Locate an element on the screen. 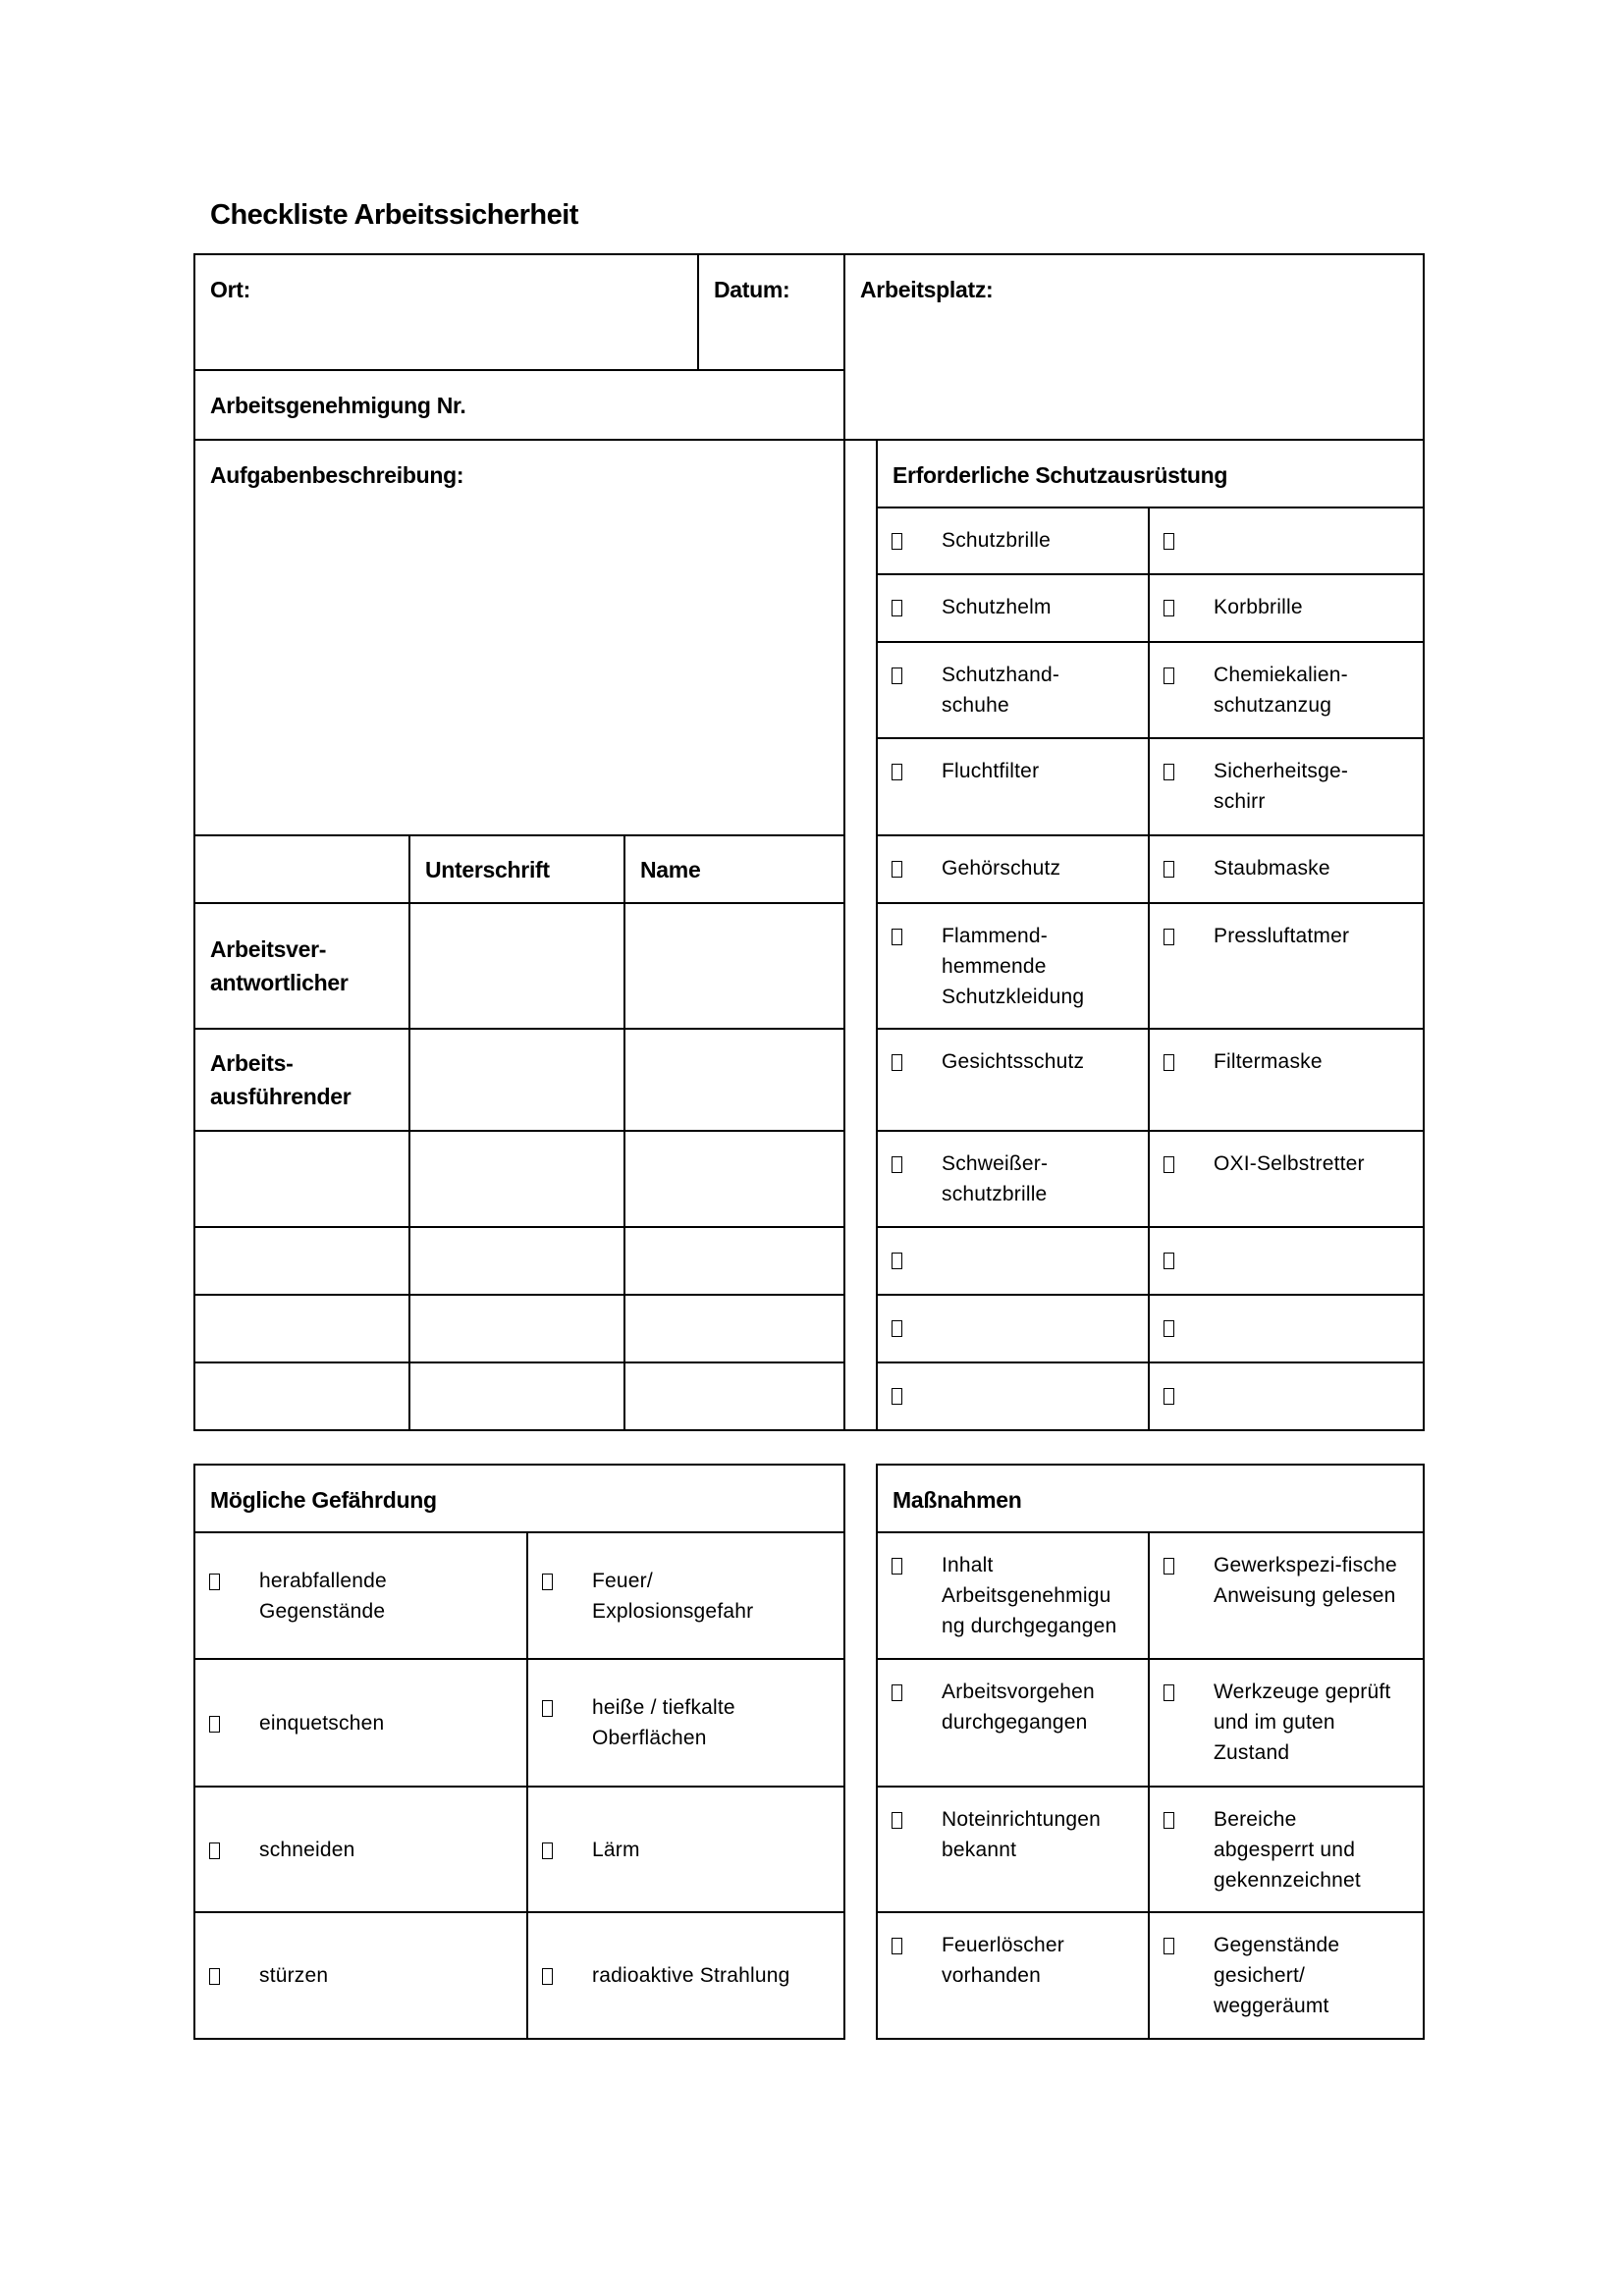  checklist-item: Staubmaske is located at coordinates (1290, 868).